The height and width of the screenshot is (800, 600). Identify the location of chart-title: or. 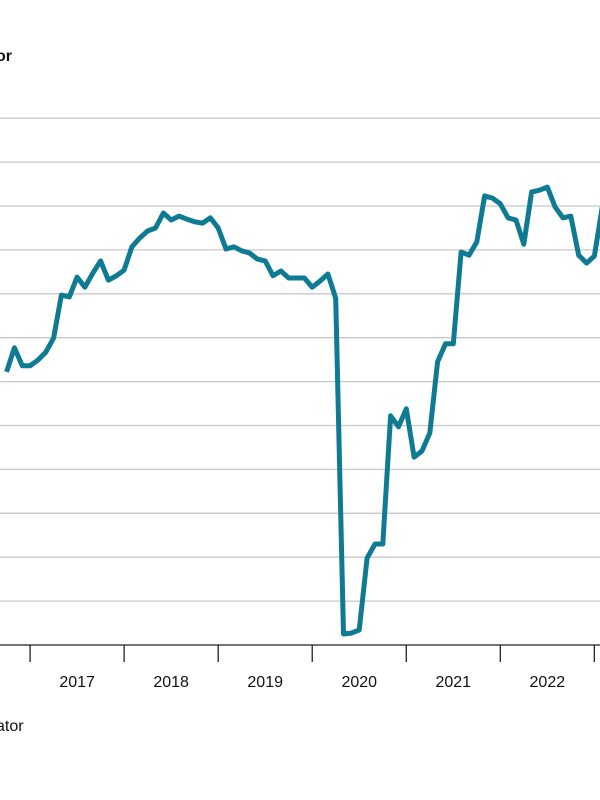
(6, 56).